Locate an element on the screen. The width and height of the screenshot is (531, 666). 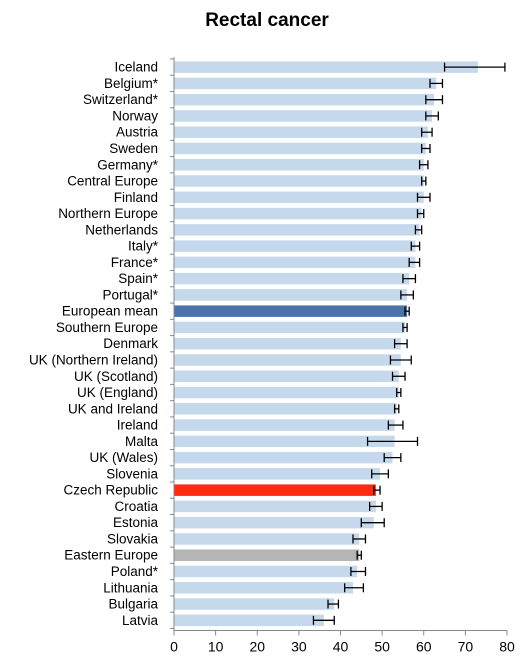
category-label: Croatia is located at coordinates (136, 506).